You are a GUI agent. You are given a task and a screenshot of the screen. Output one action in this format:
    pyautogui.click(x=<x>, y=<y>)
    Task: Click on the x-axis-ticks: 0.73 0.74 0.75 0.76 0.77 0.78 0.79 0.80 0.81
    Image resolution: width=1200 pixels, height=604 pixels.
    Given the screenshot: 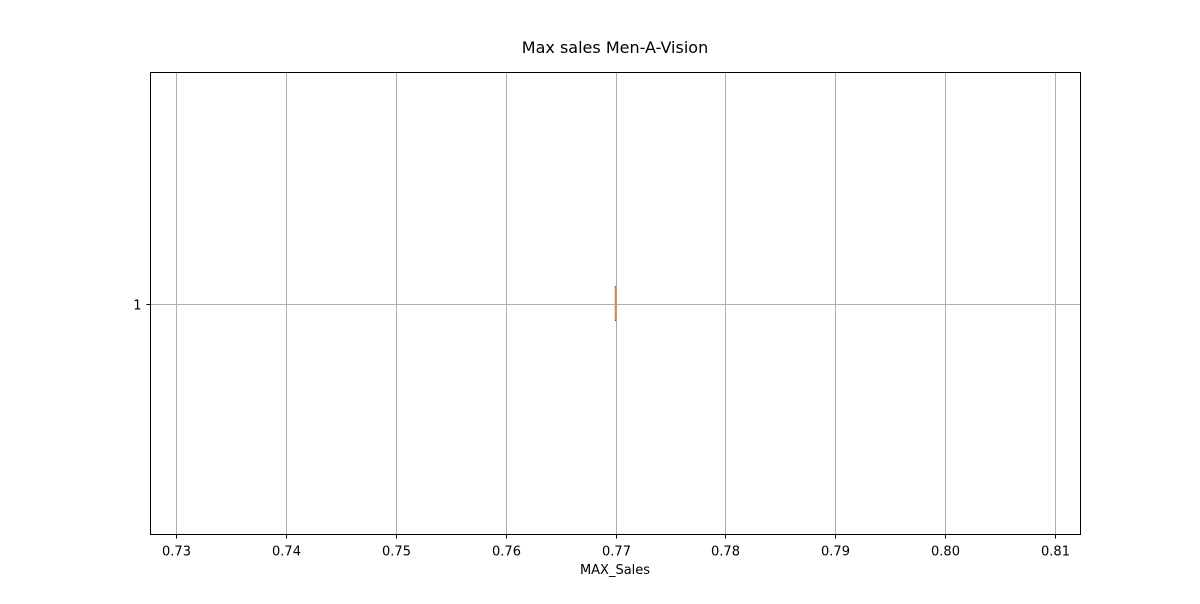 What is the action you would take?
    pyautogui.click(x=616, y=547)
    